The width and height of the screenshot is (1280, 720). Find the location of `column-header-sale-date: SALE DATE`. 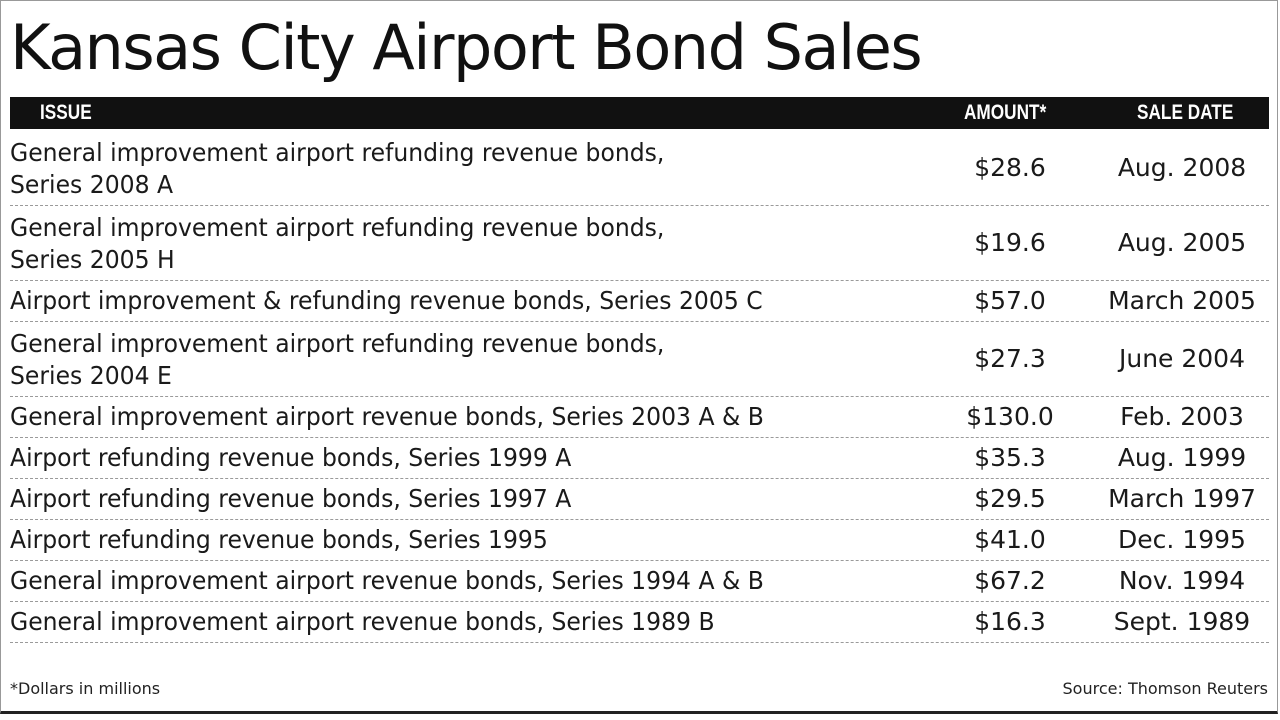

column-header-sale-date: SALE DATE is located at coordinates (1185, 112).